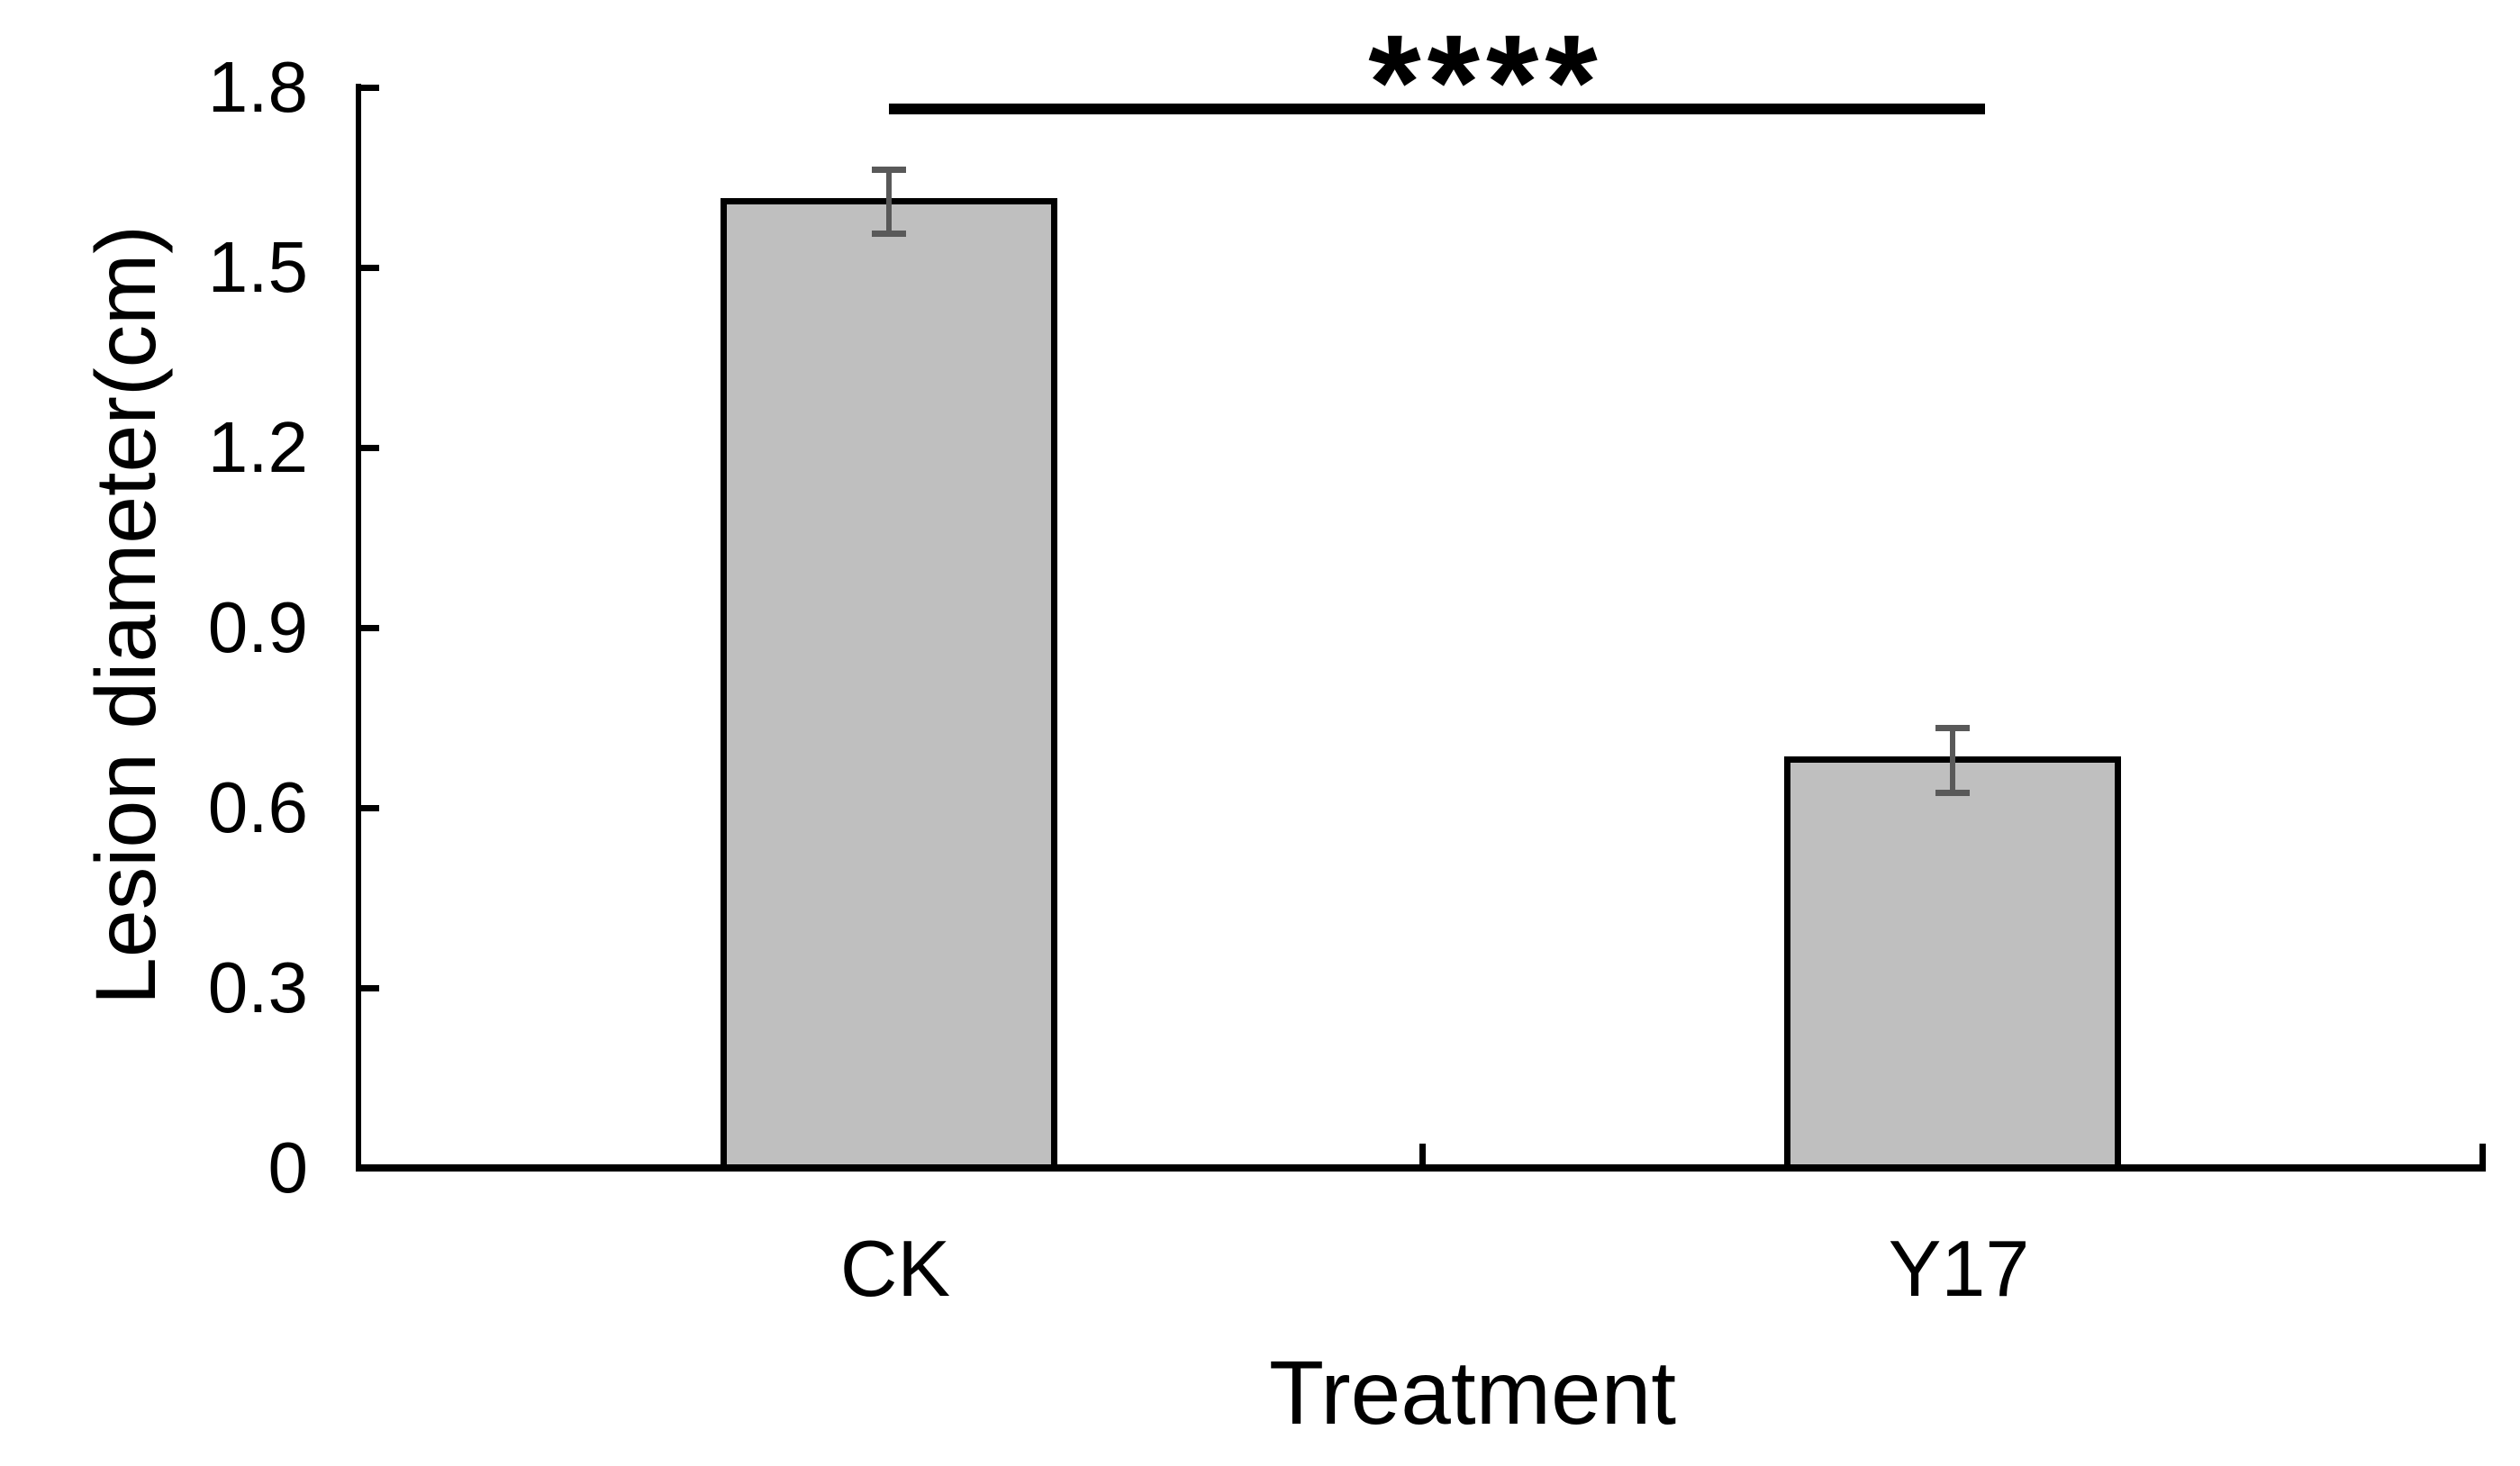  What do you see at coordinates (257, 267) in the screenshot?
I see `y-tick-label-1.5: 1.5` at bounding box center [257, 267].